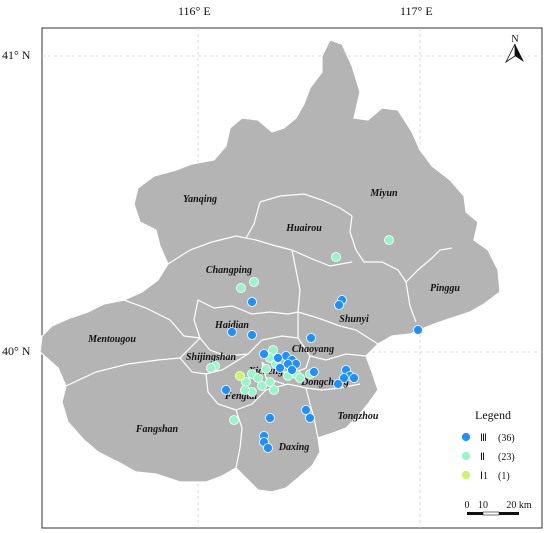  What do you see at coordinates (475, 513) in the screenshot?
I see `scale-bar-segment-dark` at bounding box center [475, 513].